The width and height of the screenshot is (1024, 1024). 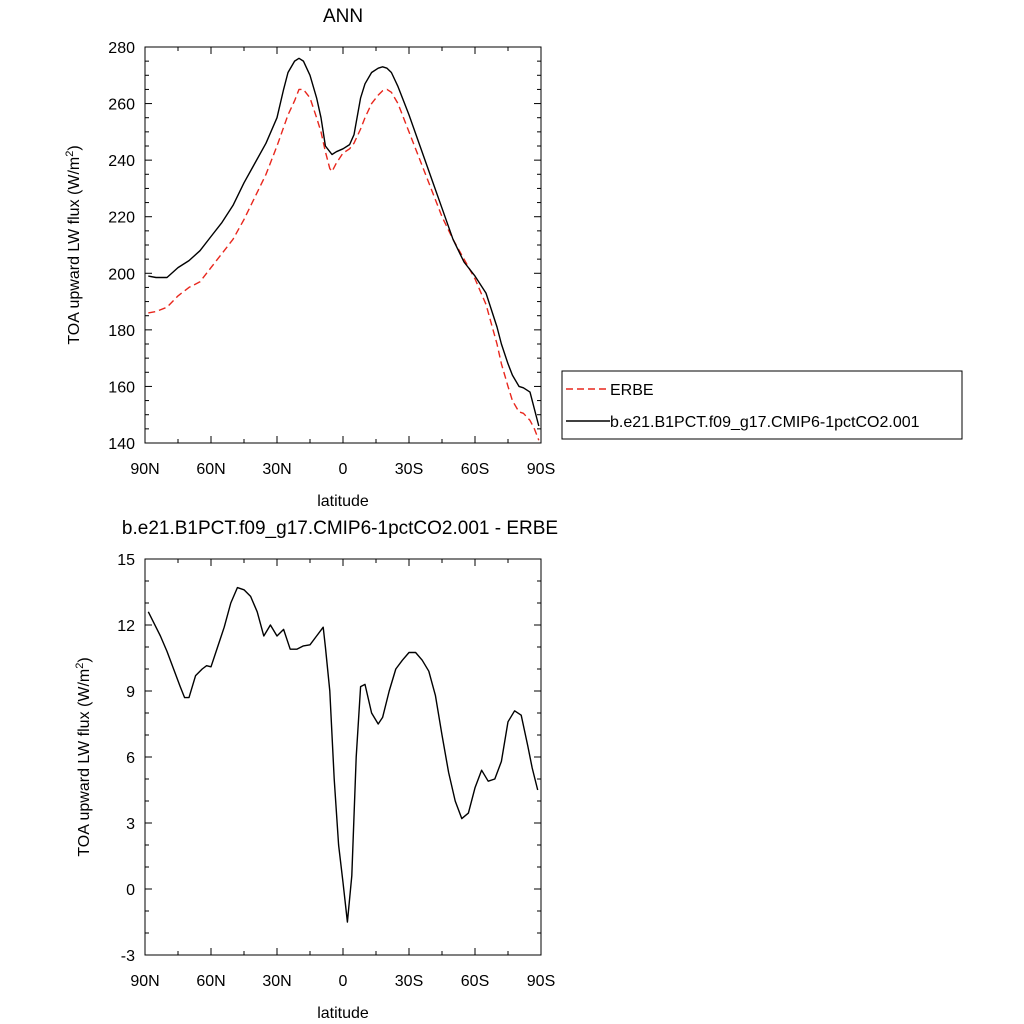 What do you see at coordinates (343, 16) in the screenshot?
I see `chart-title: ANN` at bounding box center [343, 16].